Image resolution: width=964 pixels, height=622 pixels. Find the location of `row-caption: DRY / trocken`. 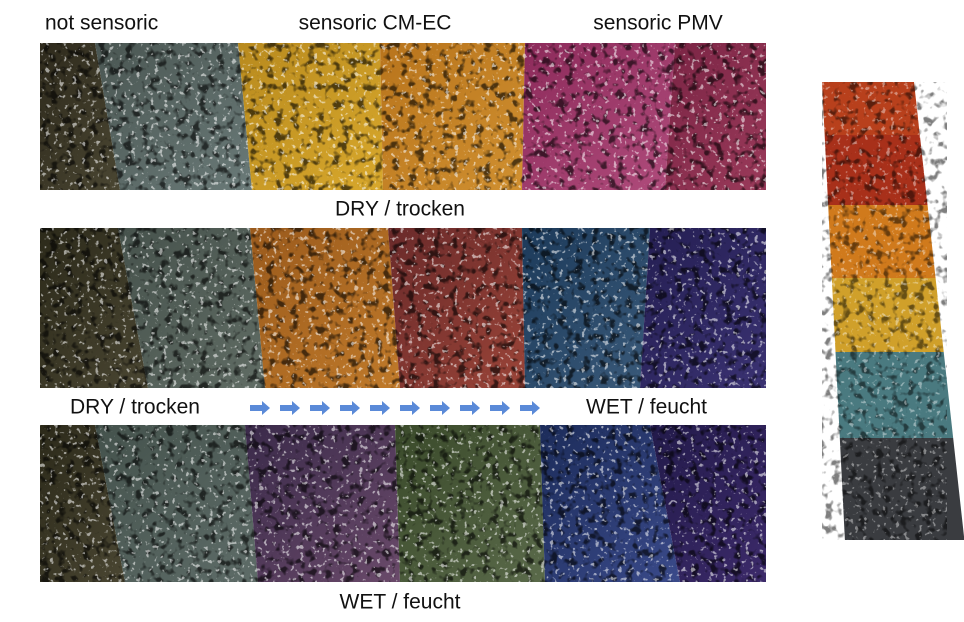

row-caption: DRY / trocken is located at coordinates (400, 209).